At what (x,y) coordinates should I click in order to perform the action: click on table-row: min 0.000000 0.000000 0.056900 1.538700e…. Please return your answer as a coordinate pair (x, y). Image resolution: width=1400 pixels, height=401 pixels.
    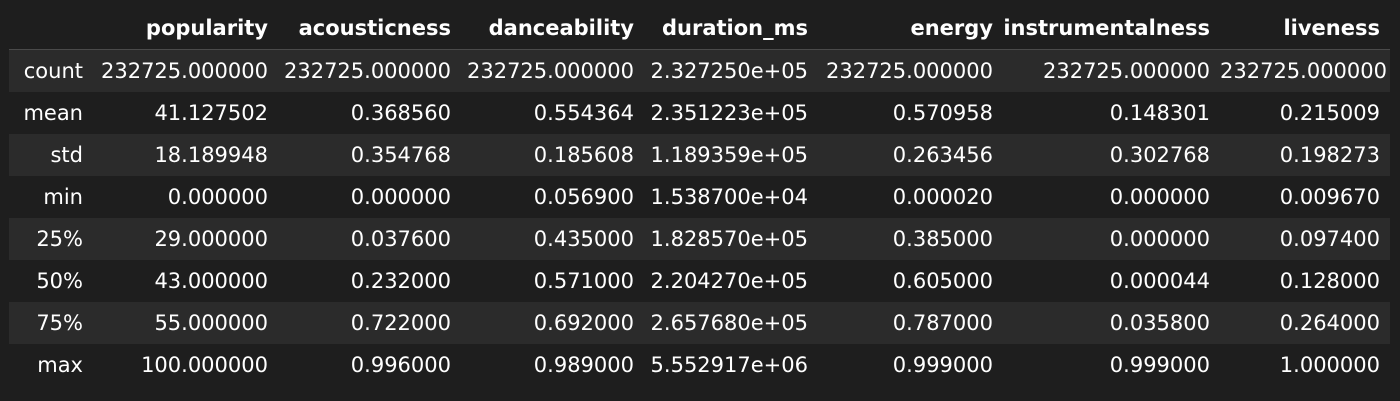
    Looking at the image, I should click on (699, 196).